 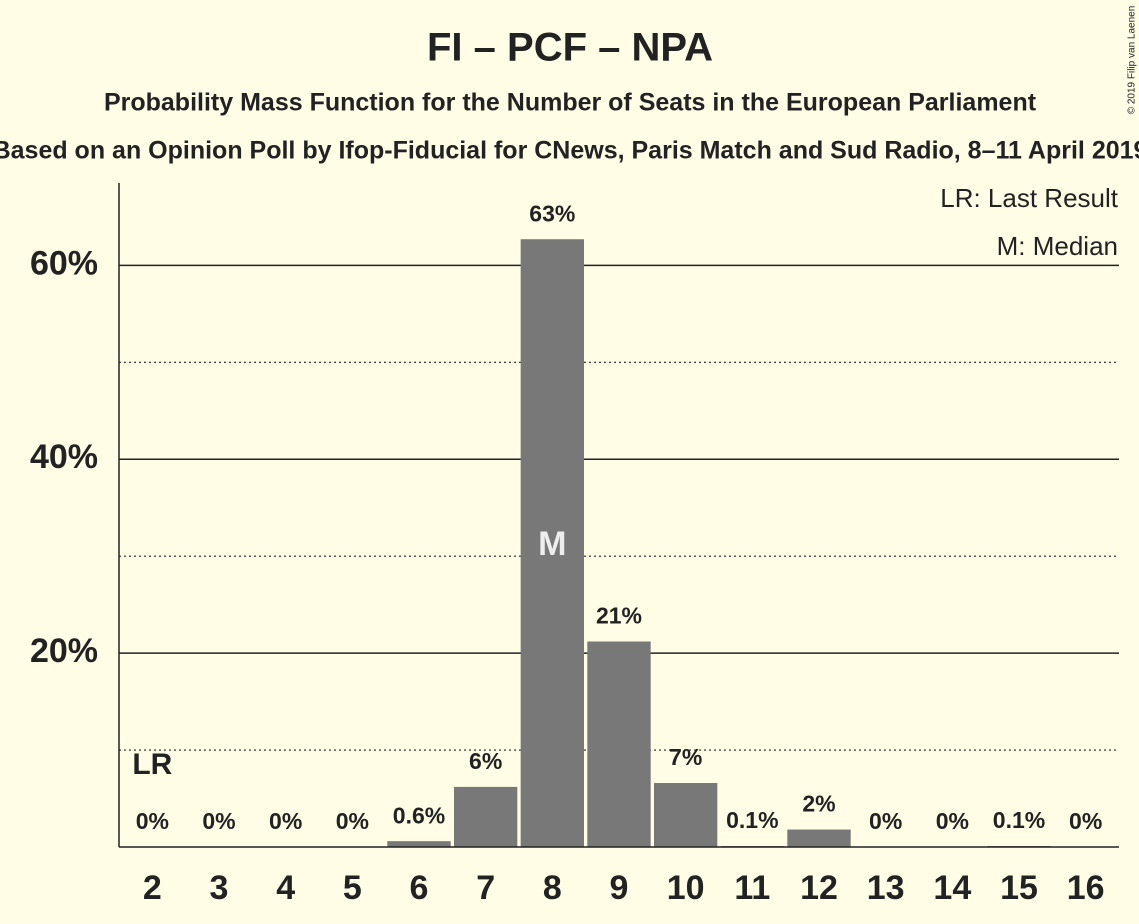 What do you see at coordinates (352, 888) in the screenshot?
I see `x-tick-label: 5` at bounding box center [352, 888].